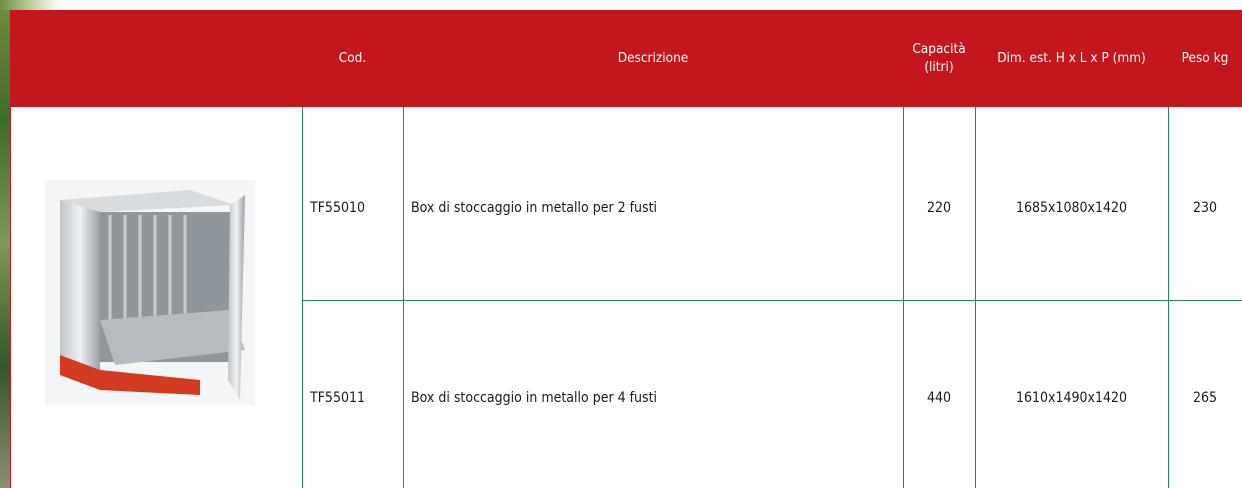 Image resolution: width=1242 pixels, height=488 pixels. I want to click on header-cell: Capacità (litri), so click(939, 57).